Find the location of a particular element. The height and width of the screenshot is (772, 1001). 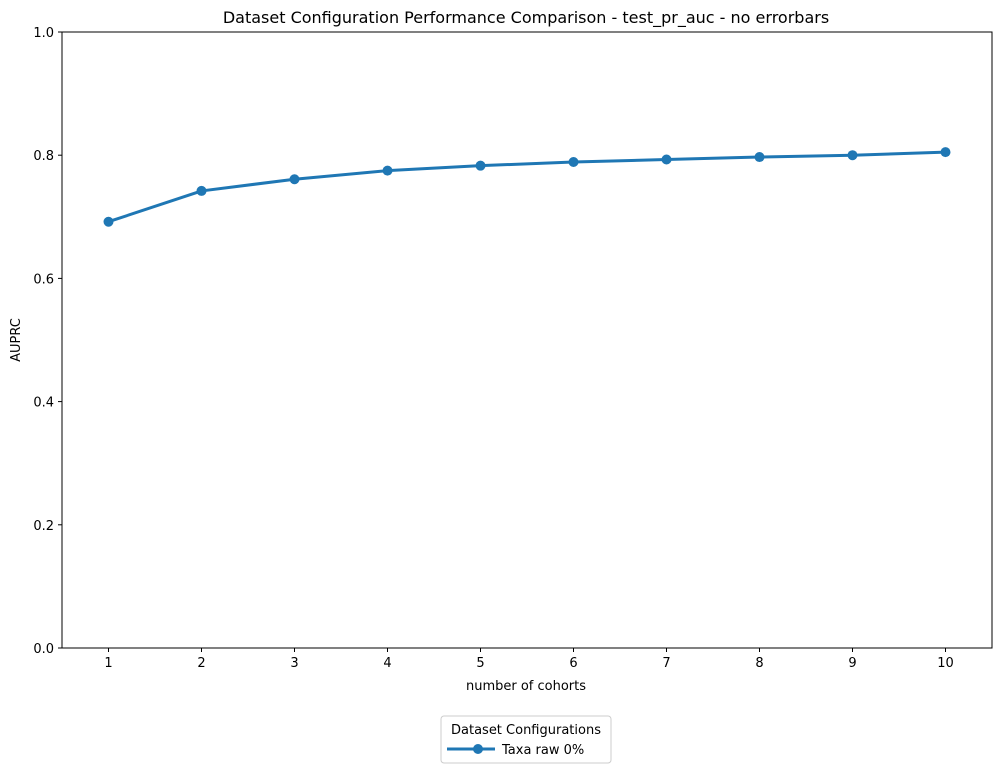

y-tick-label: 0.2 is located at coordinates (43, 526).